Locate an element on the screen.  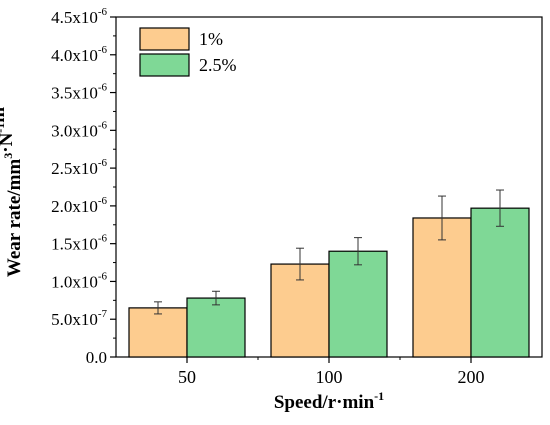
x-axis-label: Speed/r·min-1 is located at coordinates (329, 401).